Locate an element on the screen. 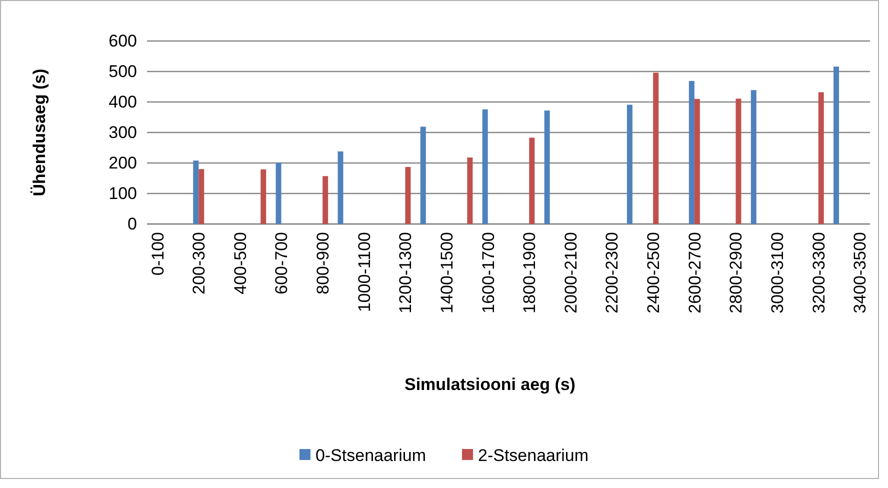  x-tick-label: 3400-3500 is located at coordinates (860, 273).